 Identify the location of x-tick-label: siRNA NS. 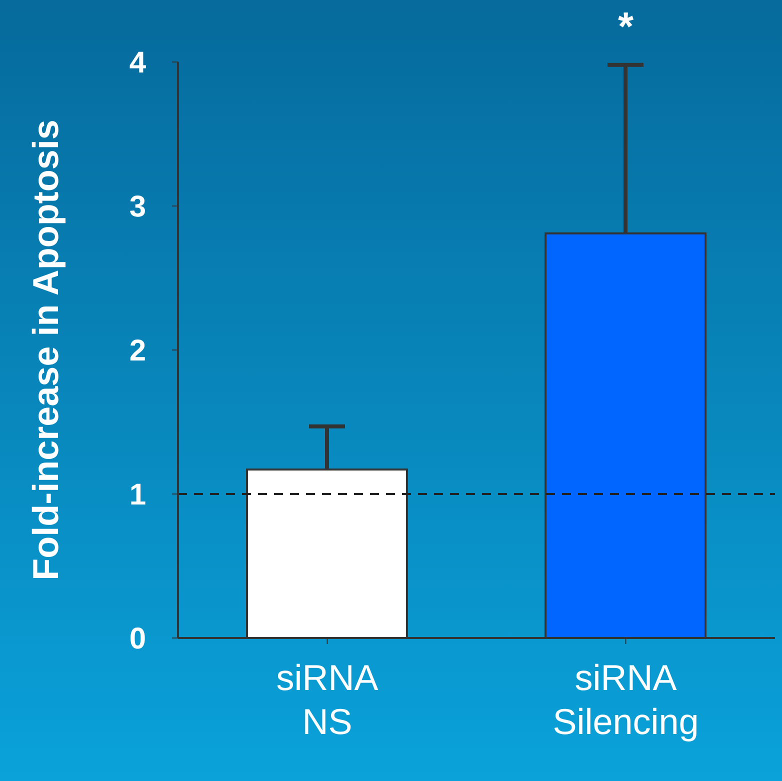
(327, 699).